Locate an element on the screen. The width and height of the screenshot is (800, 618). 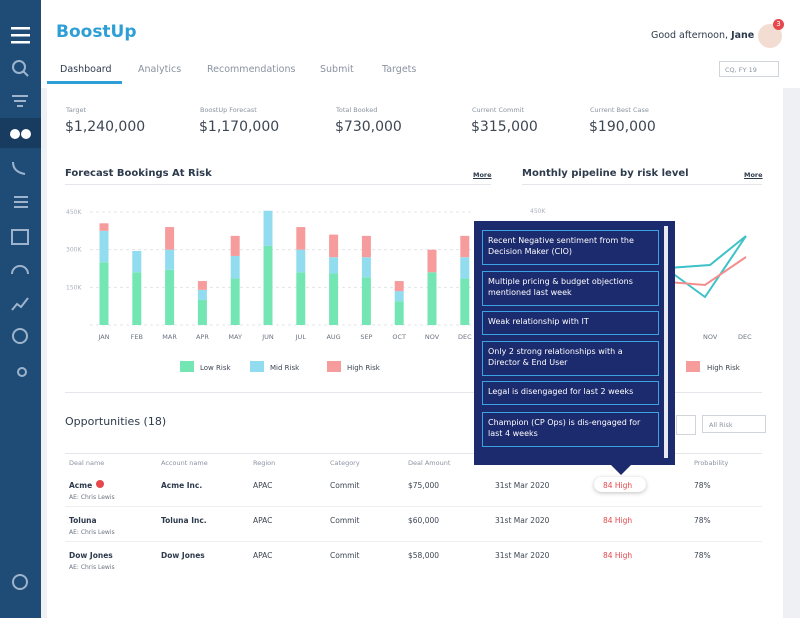
tab: Recommendations is located at coordinates (251, 69).